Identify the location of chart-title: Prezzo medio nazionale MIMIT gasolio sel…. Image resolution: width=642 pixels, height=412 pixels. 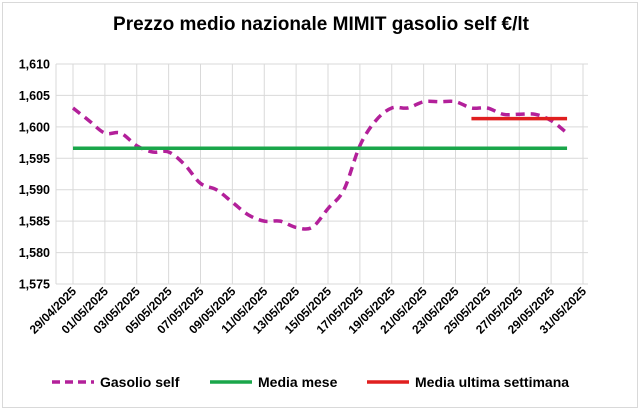
(321, 24).